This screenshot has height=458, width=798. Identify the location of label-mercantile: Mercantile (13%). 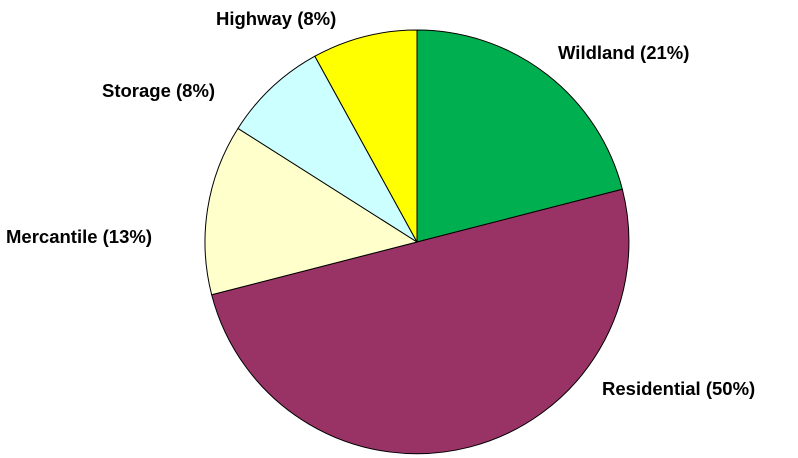
(79, 236).